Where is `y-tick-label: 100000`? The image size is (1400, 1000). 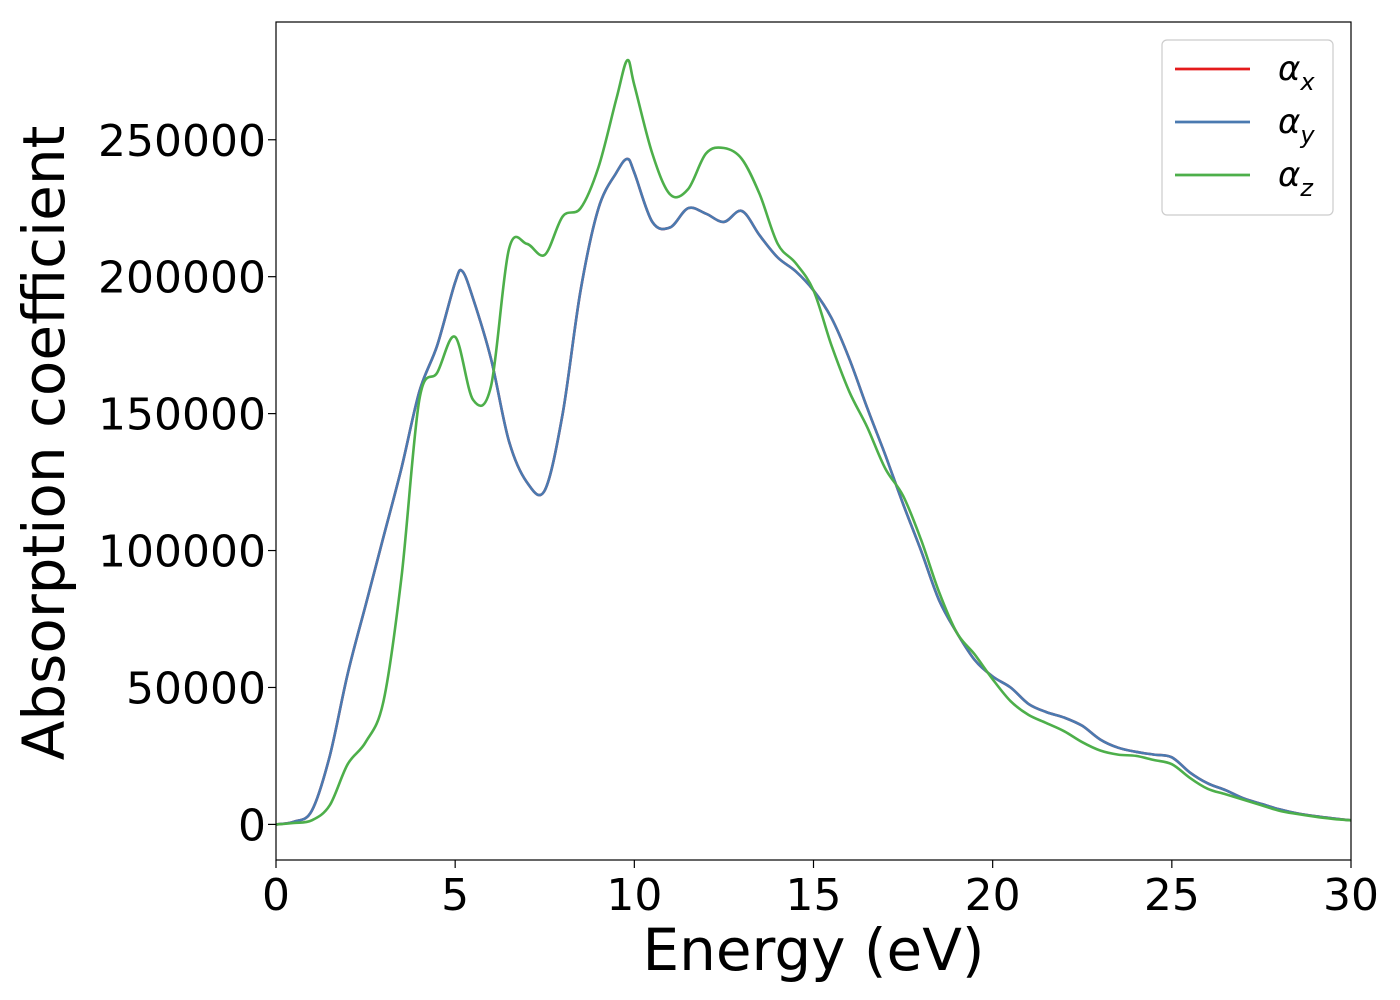 y-tick-label: 100000 is located at coordinates (182, 552).